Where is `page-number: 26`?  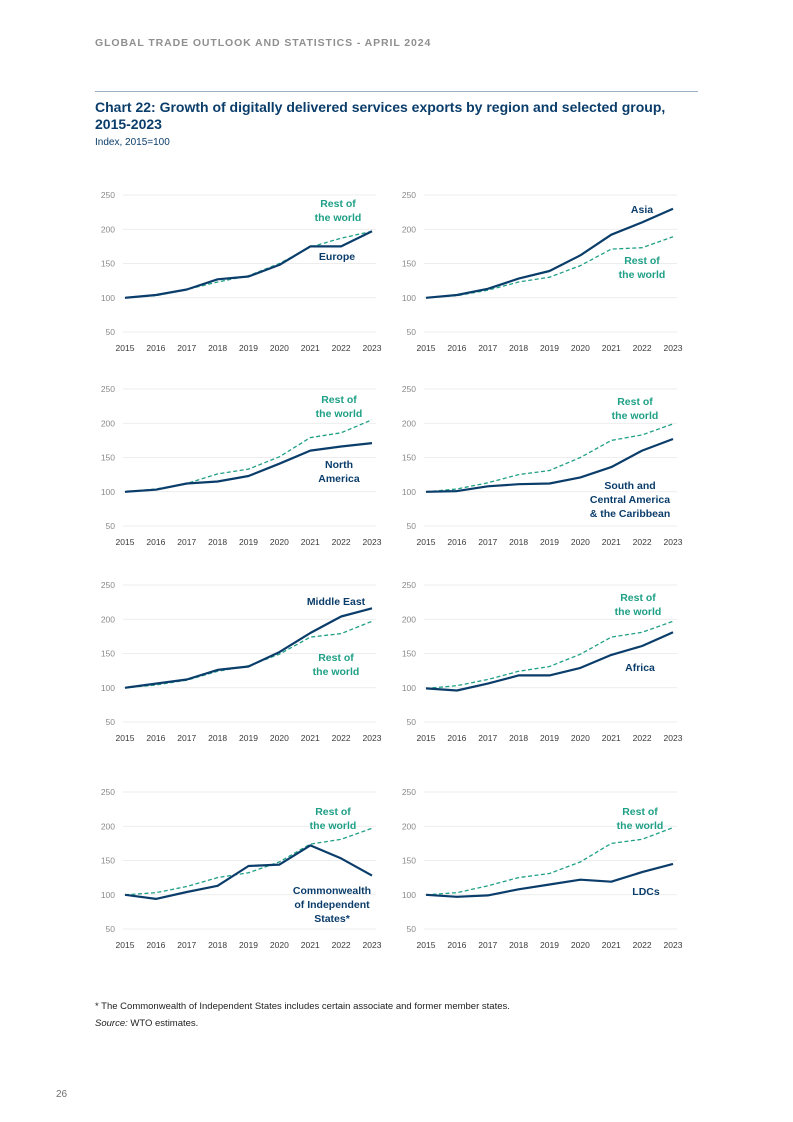
page-number: 26 is located at coordinates (62, 1094).